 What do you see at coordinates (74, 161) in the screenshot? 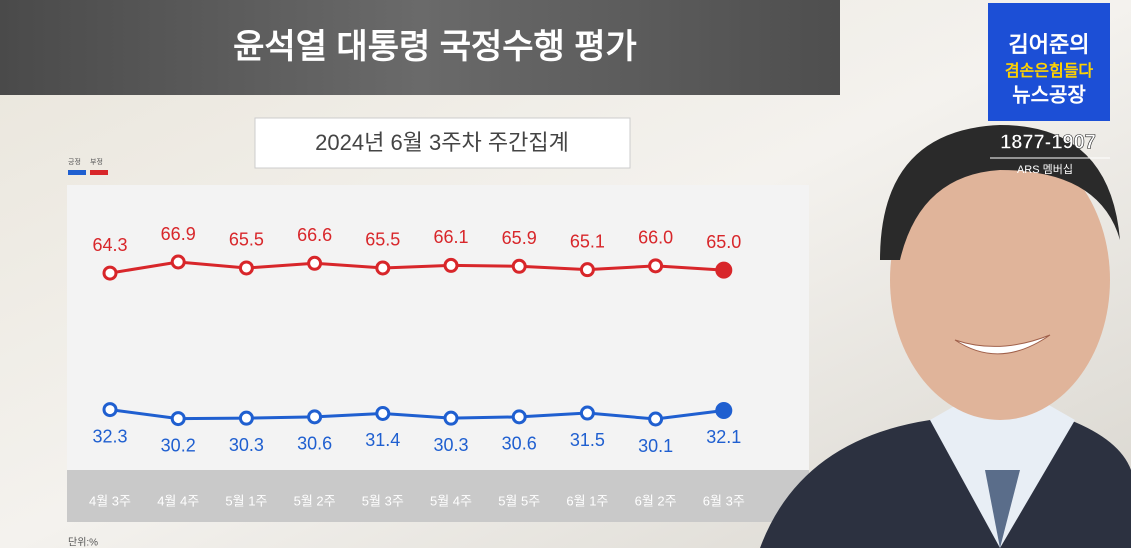
I see `legend-label: 긍정` at bounding box center [74, 161].